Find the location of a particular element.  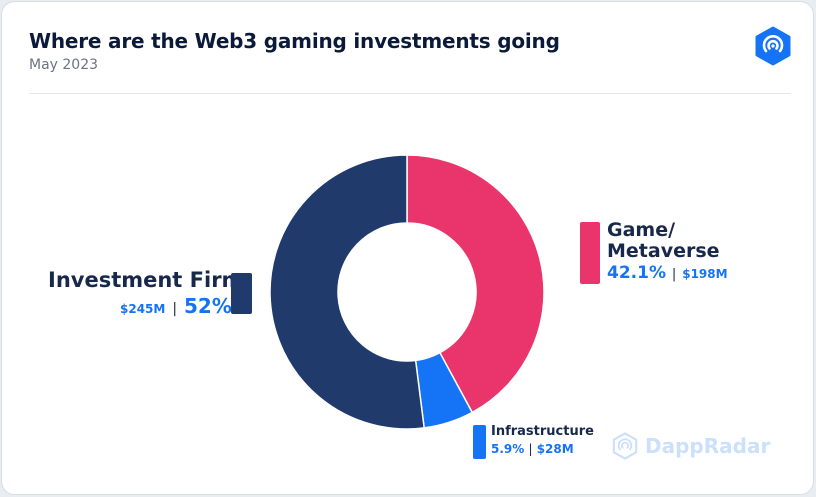

percent-game-metaverse: 42.1% is located at coordinates (636, 273).